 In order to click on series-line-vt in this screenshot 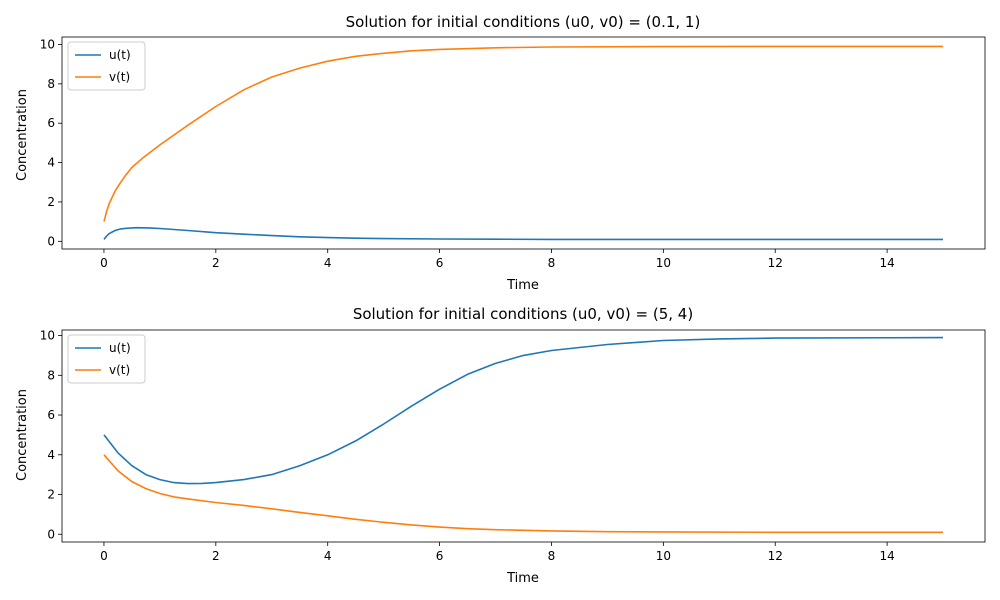, I will do `click(523, 494)`.